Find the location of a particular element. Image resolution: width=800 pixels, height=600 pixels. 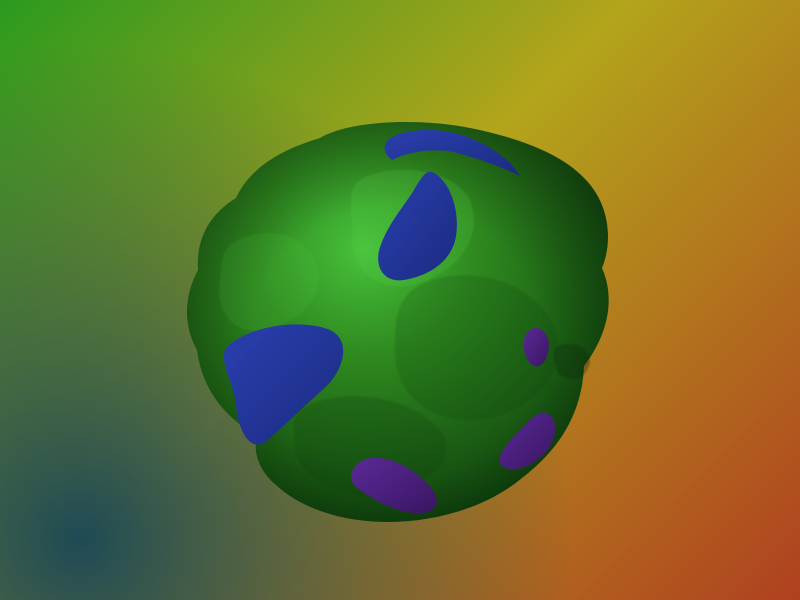

blue-spot-left is located at coordinates (283, 384).